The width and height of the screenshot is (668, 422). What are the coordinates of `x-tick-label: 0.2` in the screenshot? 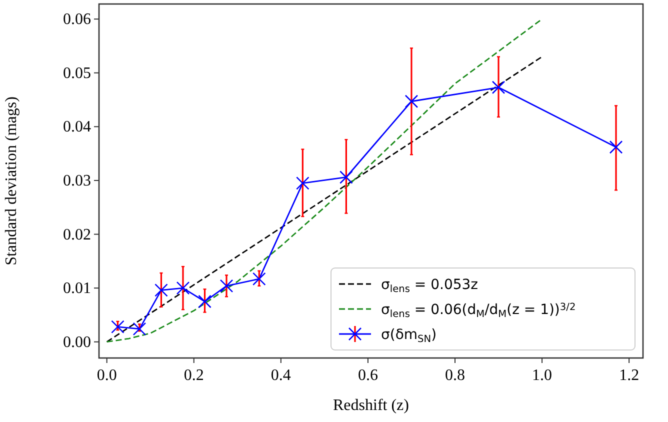 It's located at (194, 375).